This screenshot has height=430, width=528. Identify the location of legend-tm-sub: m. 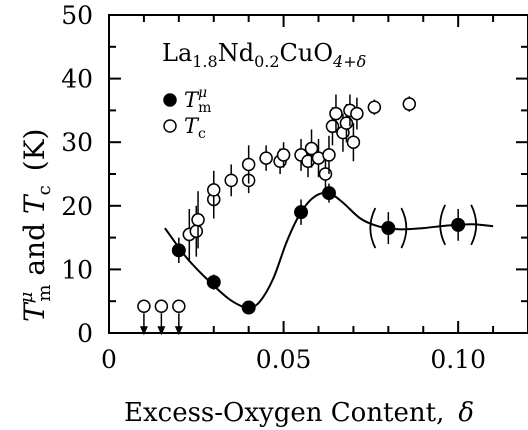
(204, 108).